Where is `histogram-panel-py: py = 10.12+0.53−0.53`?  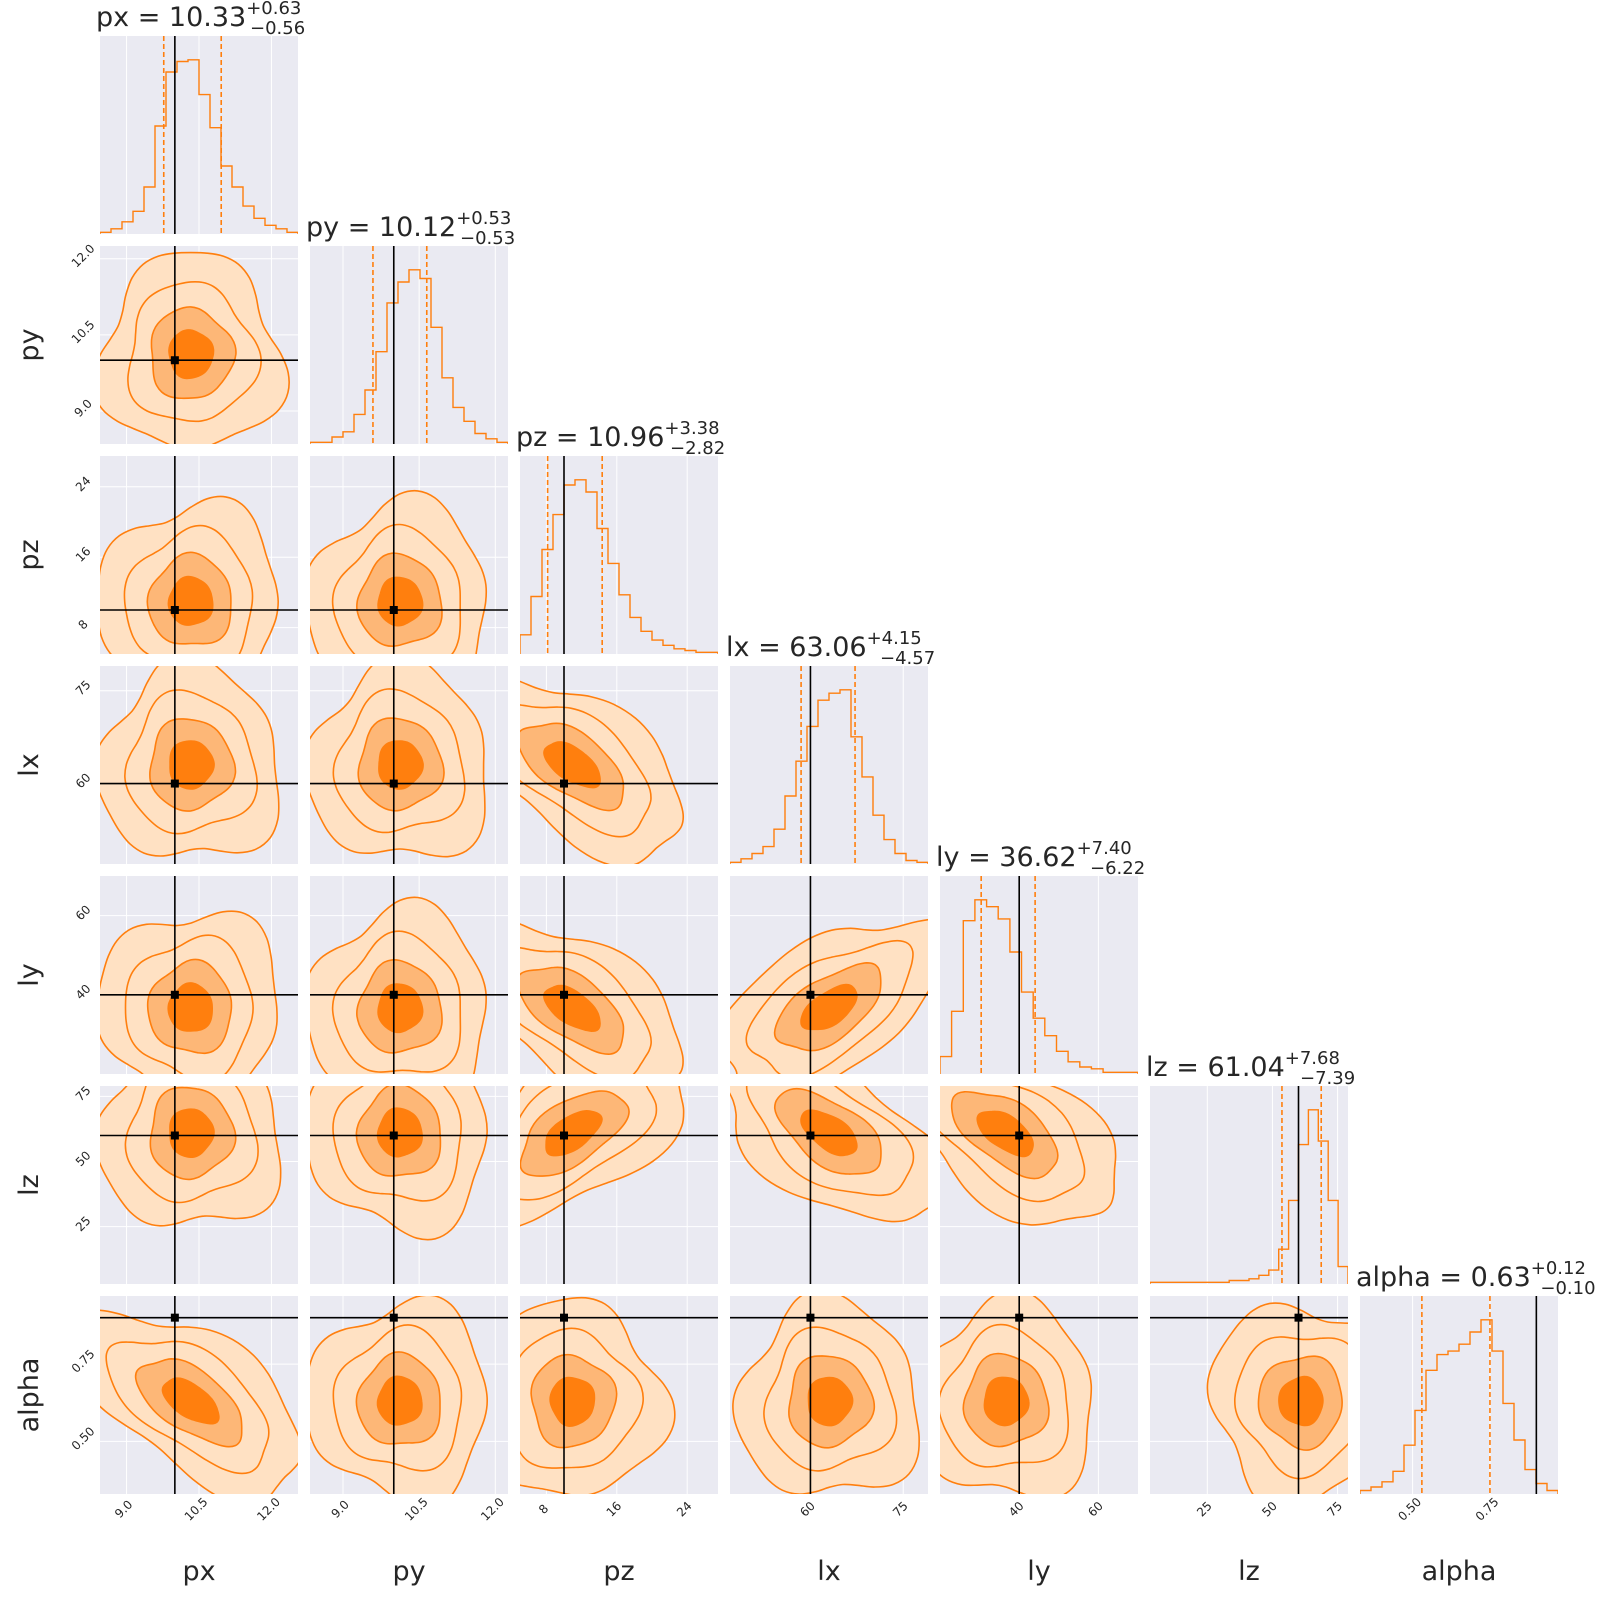
histogram-panel-py: py = 10.12+0.53−0.53 is located at coordinates (410, 326).